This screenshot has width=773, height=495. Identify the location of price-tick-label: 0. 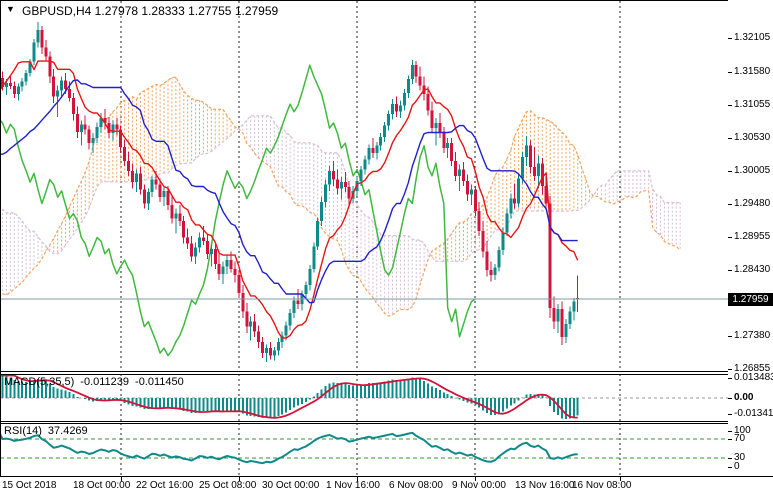
(737, 466).